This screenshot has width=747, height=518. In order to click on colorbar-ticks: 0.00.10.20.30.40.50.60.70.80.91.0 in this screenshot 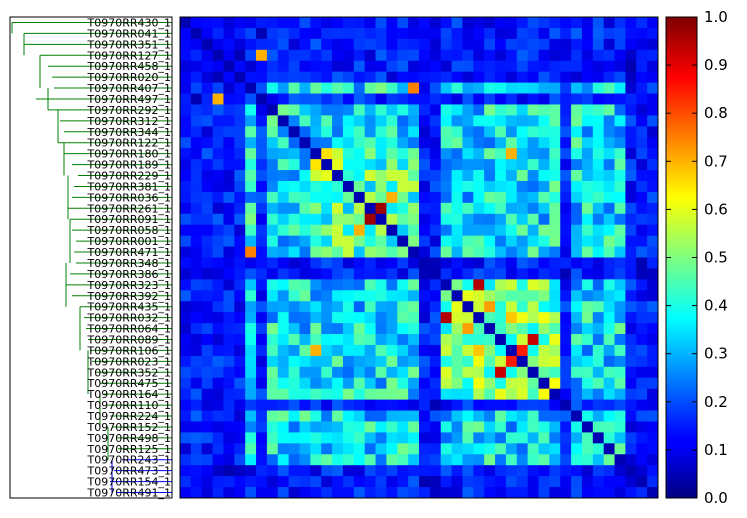, I will do `click(697, 257)`.